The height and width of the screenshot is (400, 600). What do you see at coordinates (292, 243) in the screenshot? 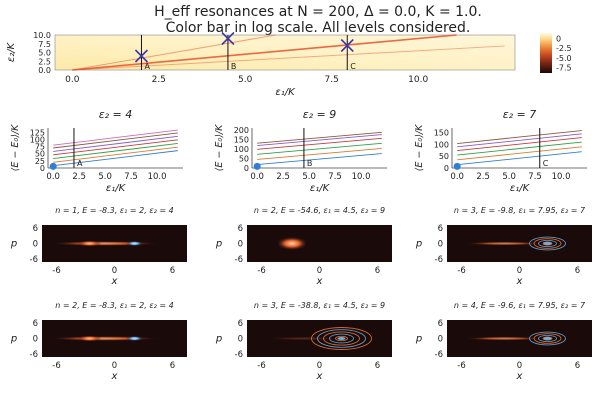
I see `husimi-blob` at bounding box center [292, 243].